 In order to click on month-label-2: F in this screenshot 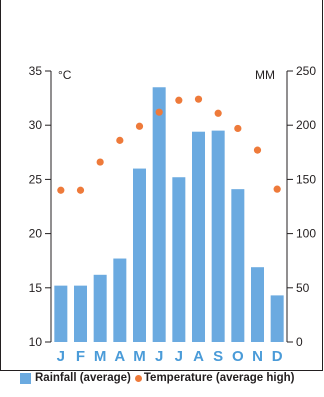, I will do `click(80, 356)`.